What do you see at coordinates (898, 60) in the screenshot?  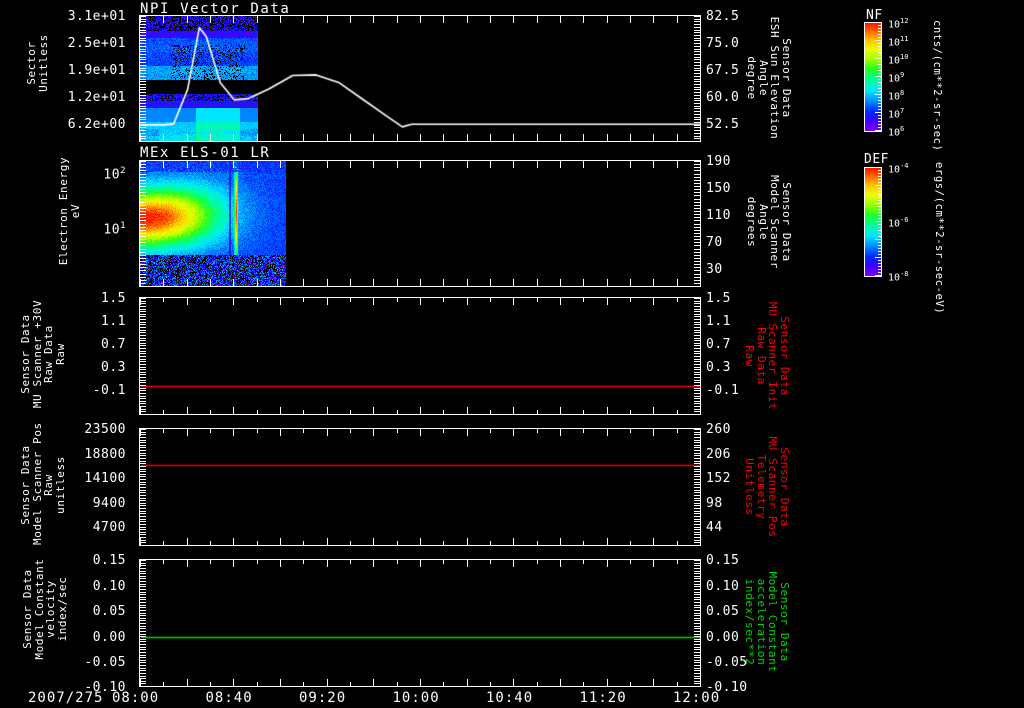 I see `colorbar-tick-label-2: 1010` at bounding box center [898, 60].